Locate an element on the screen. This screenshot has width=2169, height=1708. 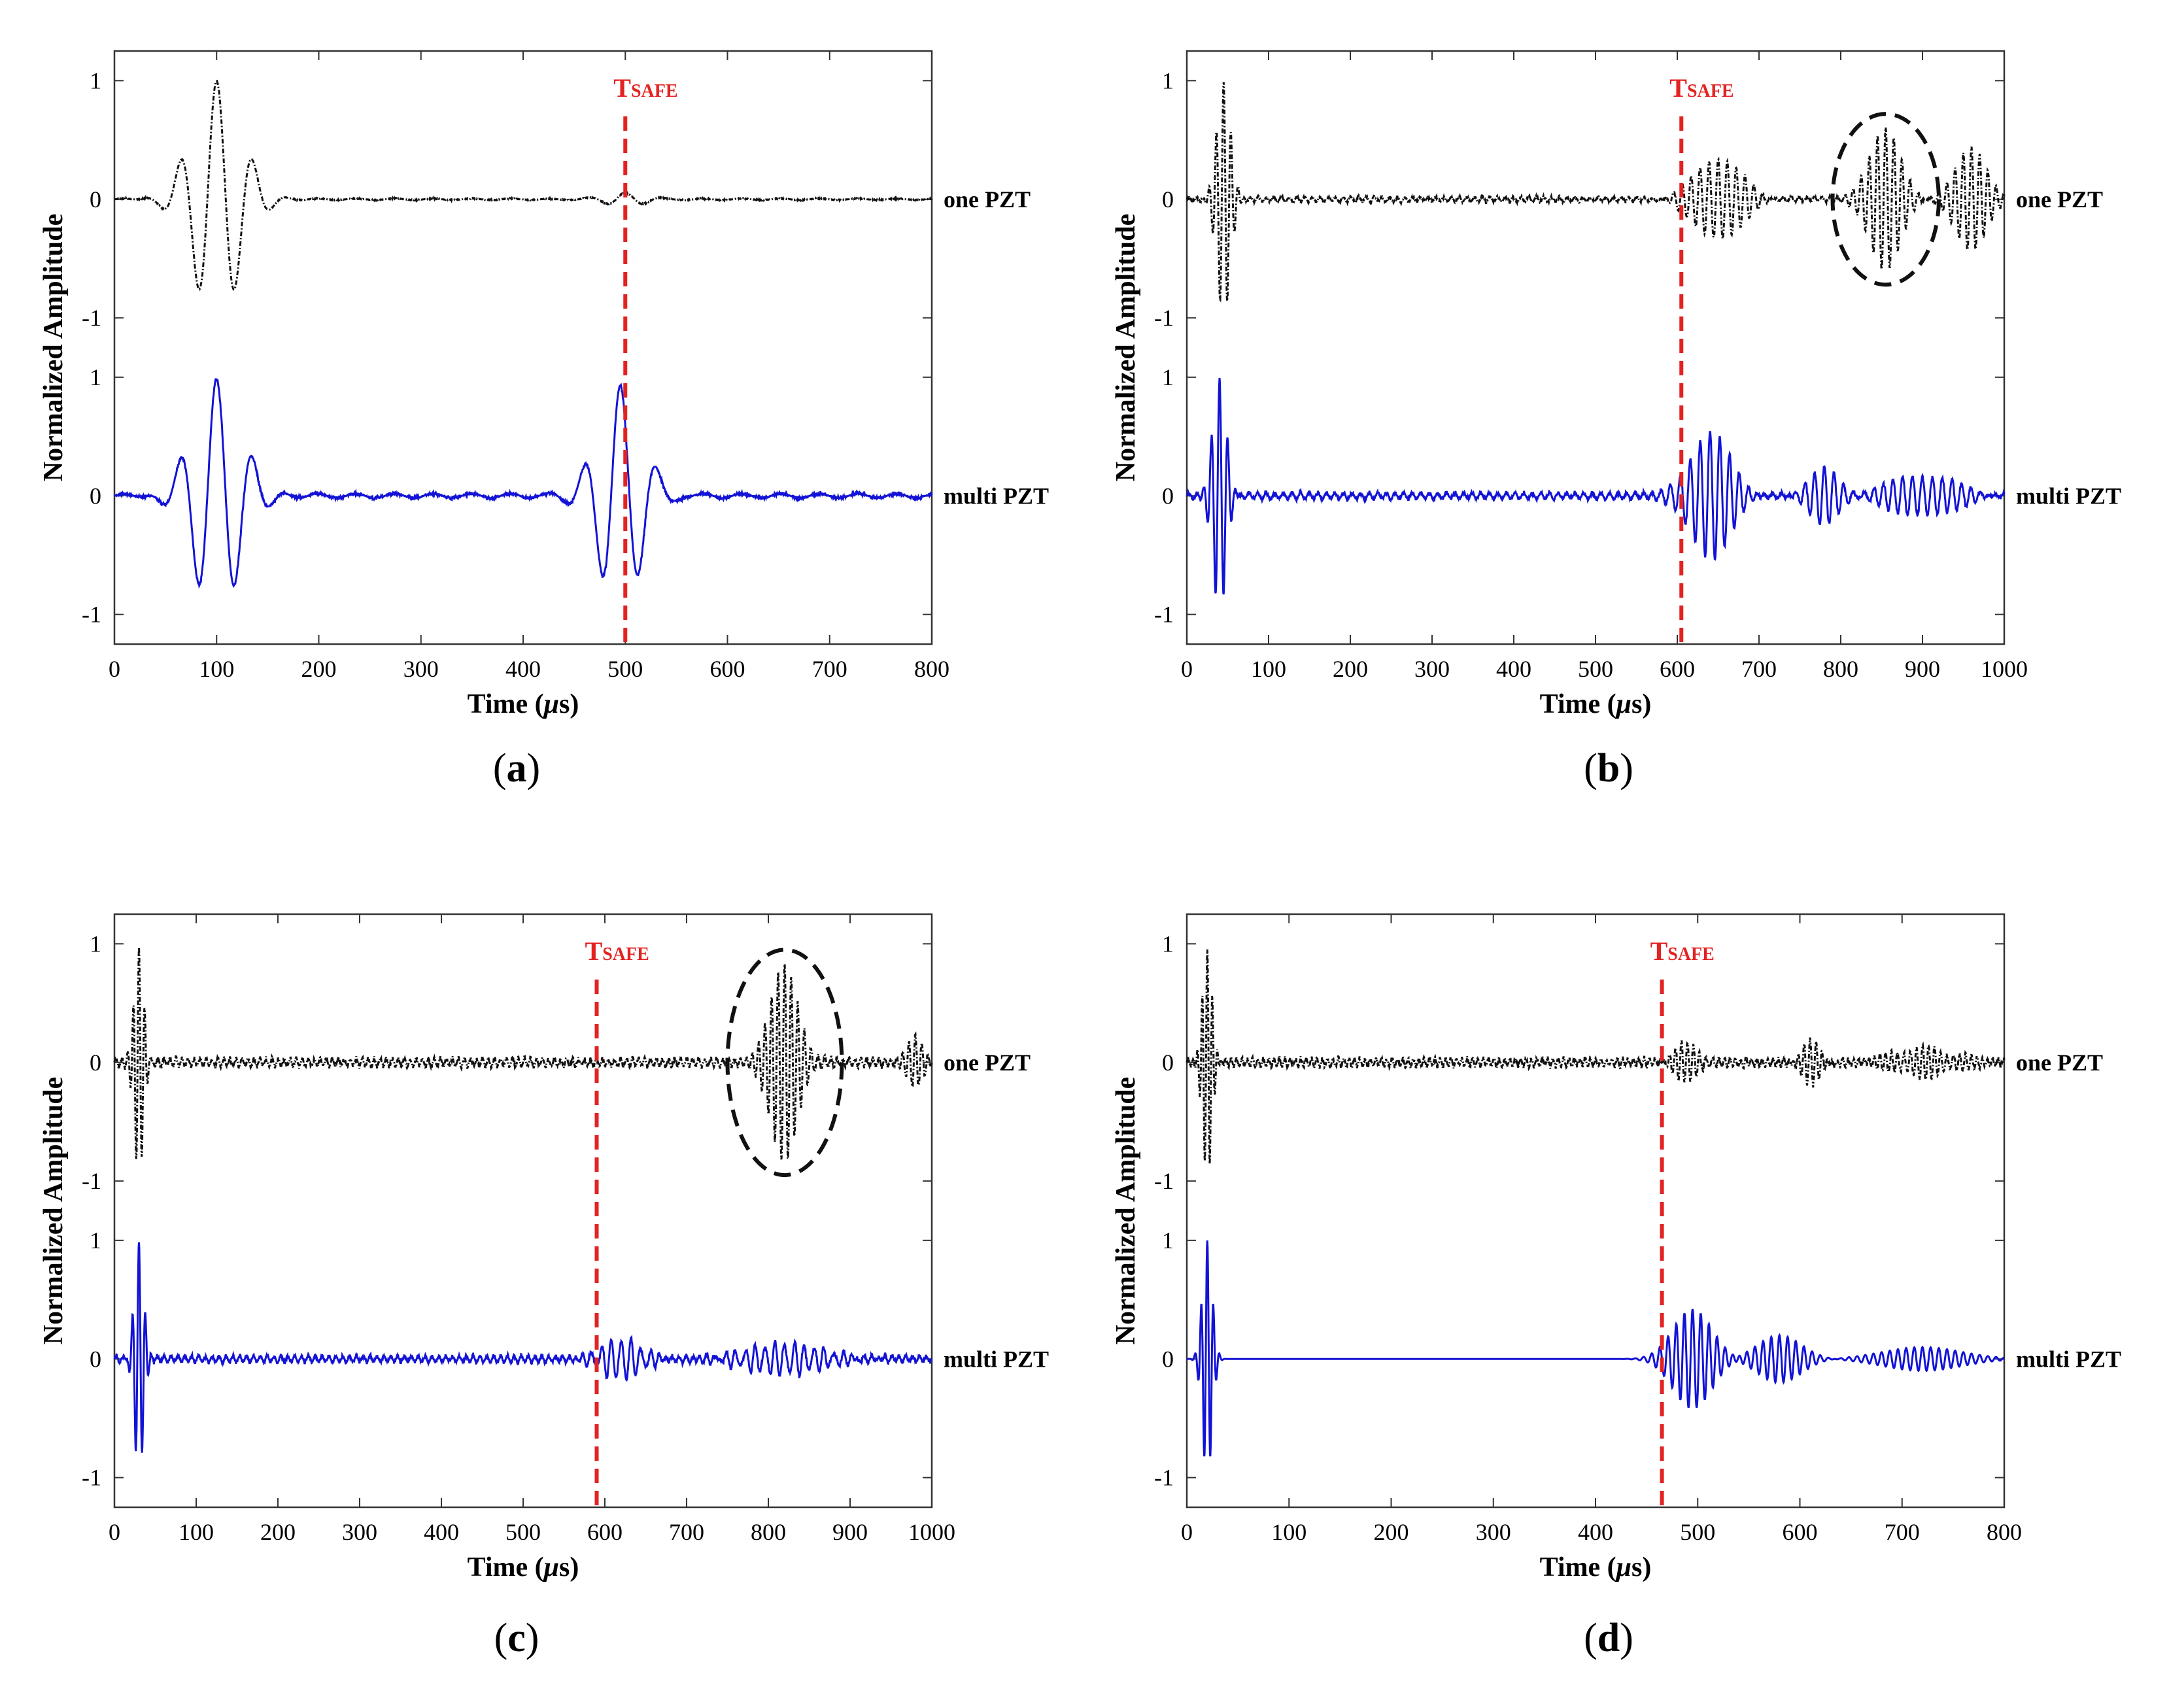
caption-c: (c) is located at coordinates (516, 1638).